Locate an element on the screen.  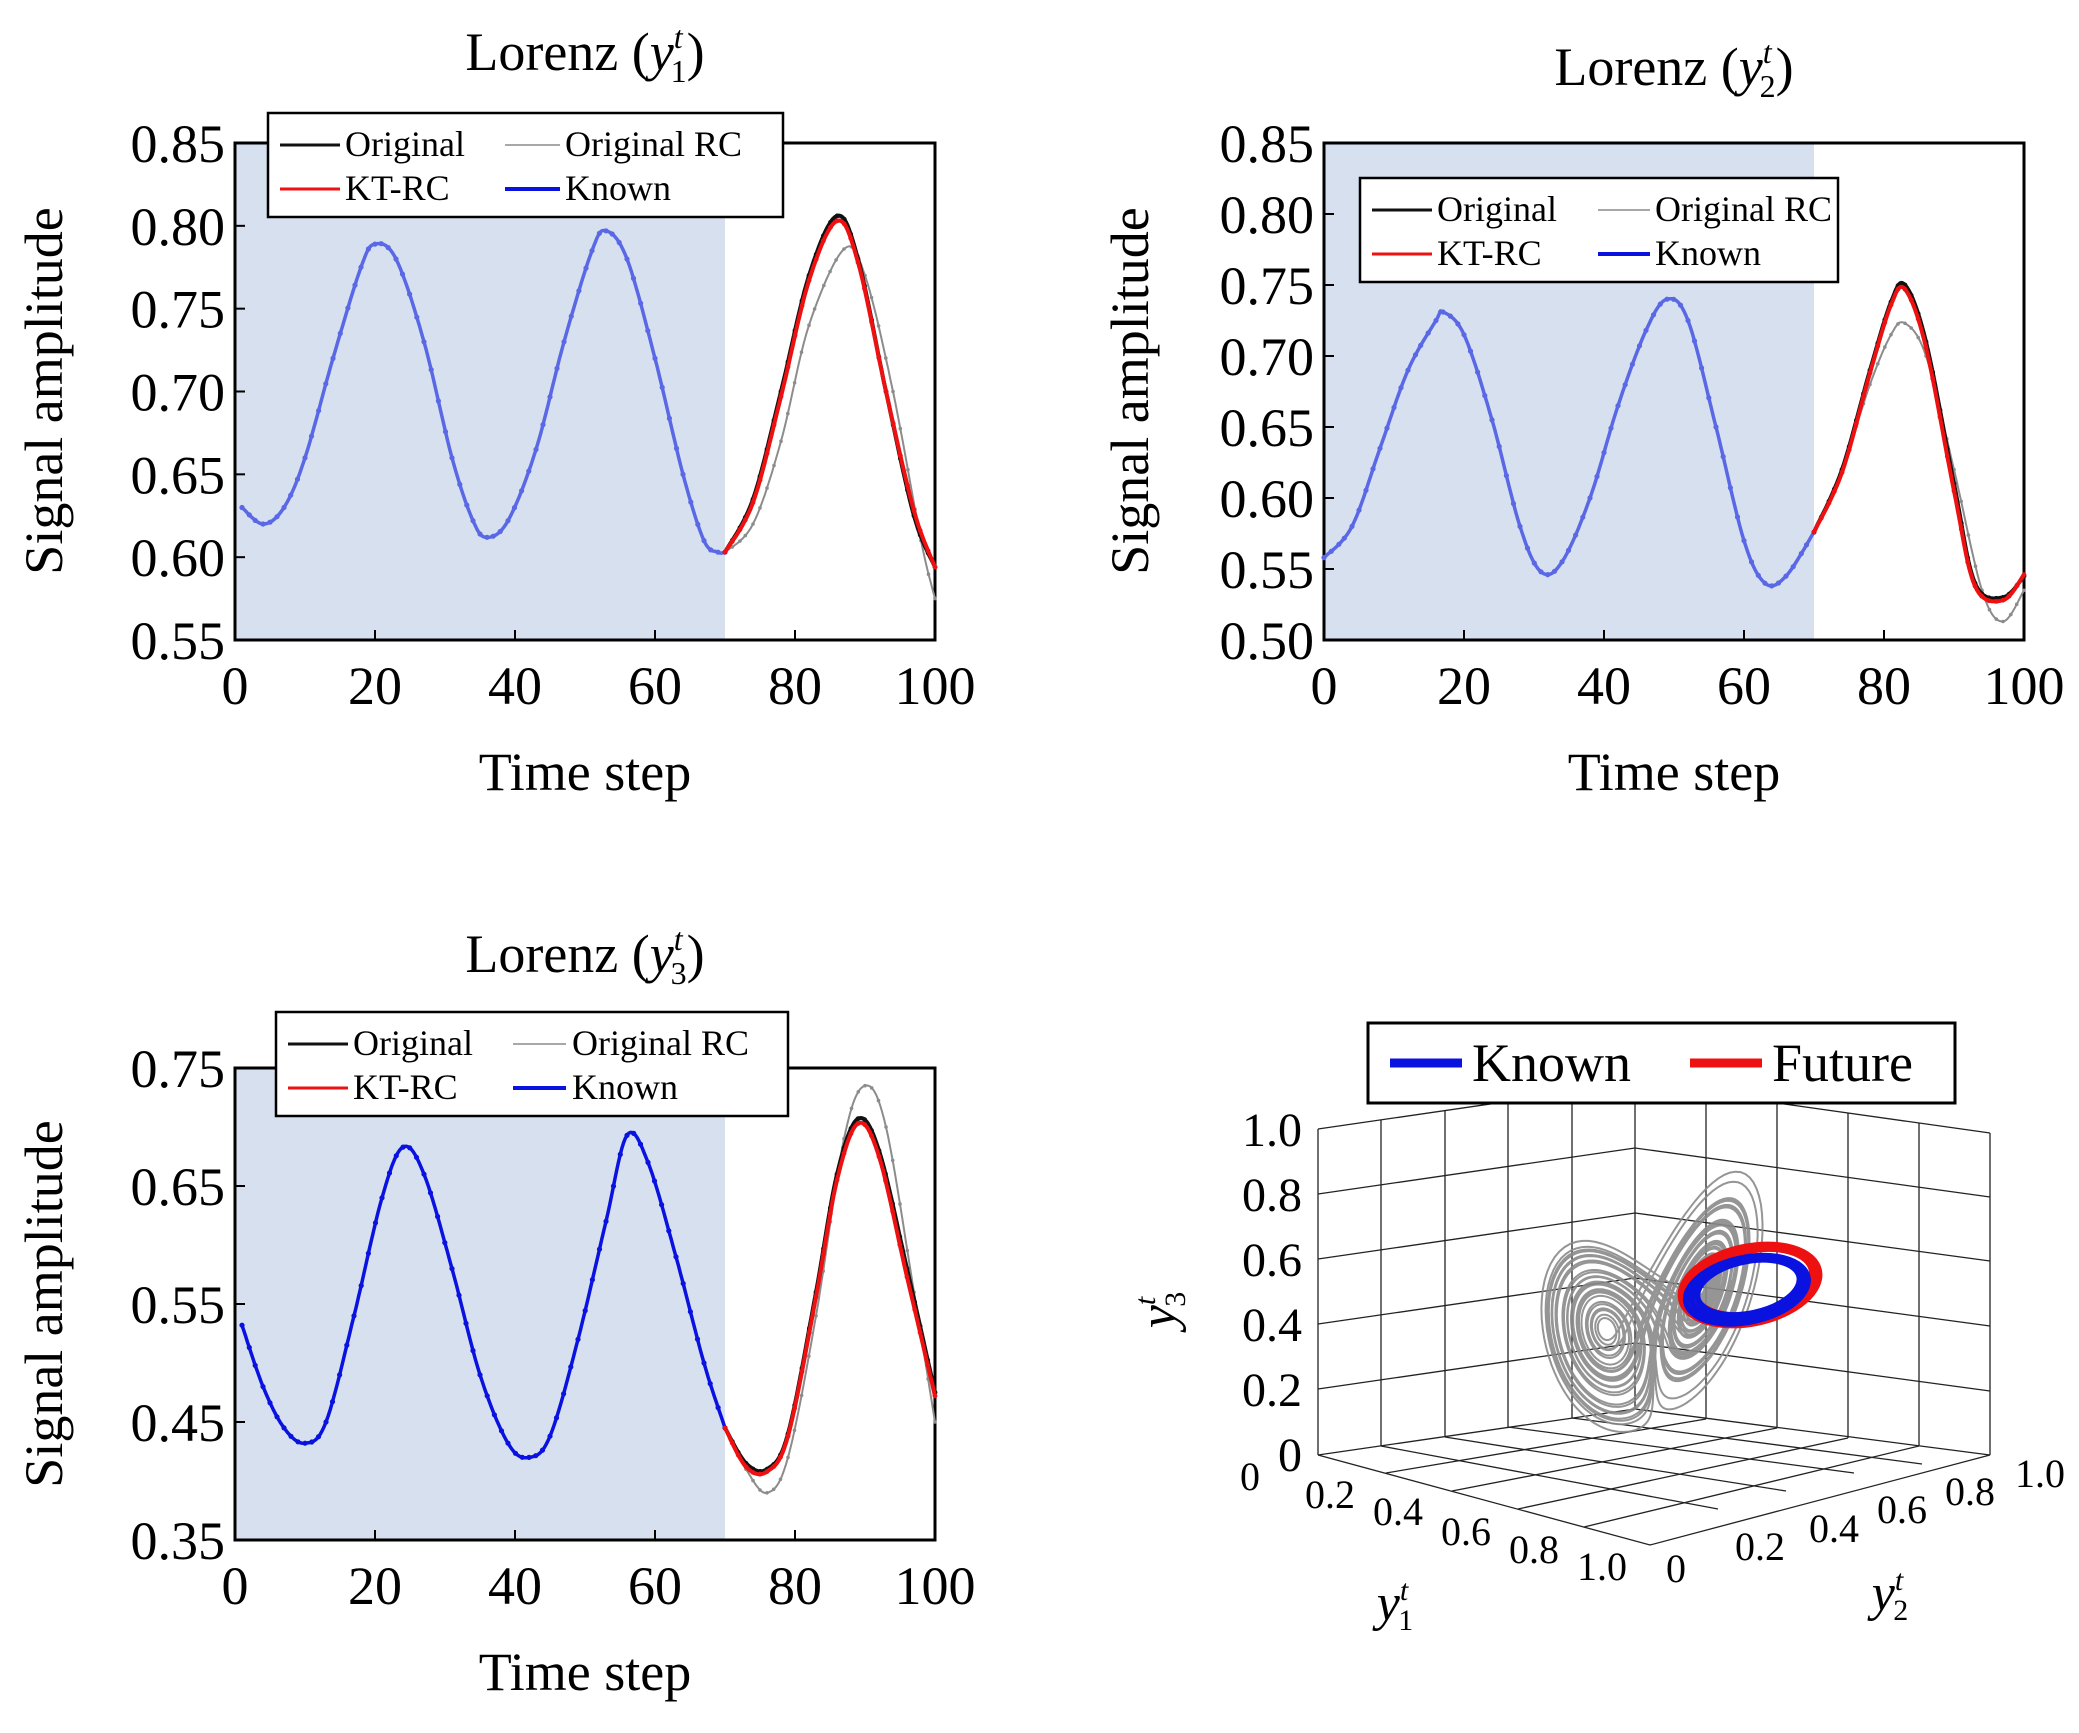
y-ticks: 0.50 0.55 0.60 0.65 0.70 0.75 0.80 0.85 is located at coordinates (1277, 392).